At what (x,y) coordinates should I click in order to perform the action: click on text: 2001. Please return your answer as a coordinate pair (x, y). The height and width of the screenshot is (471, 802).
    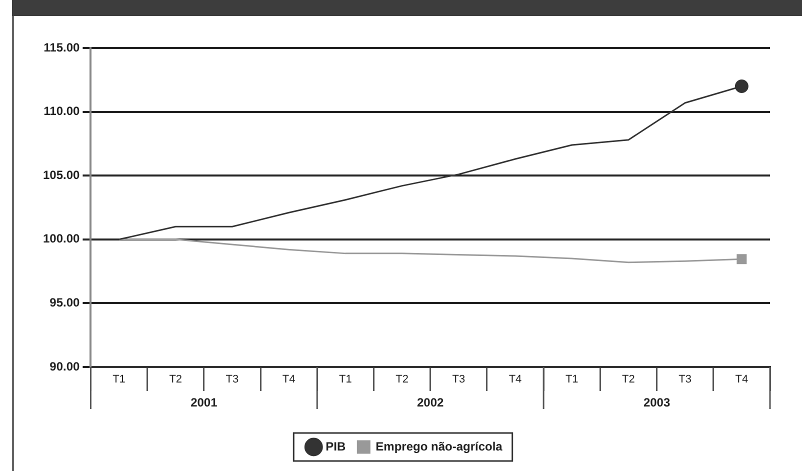
    Looking at the image, I should click on (204, 402).